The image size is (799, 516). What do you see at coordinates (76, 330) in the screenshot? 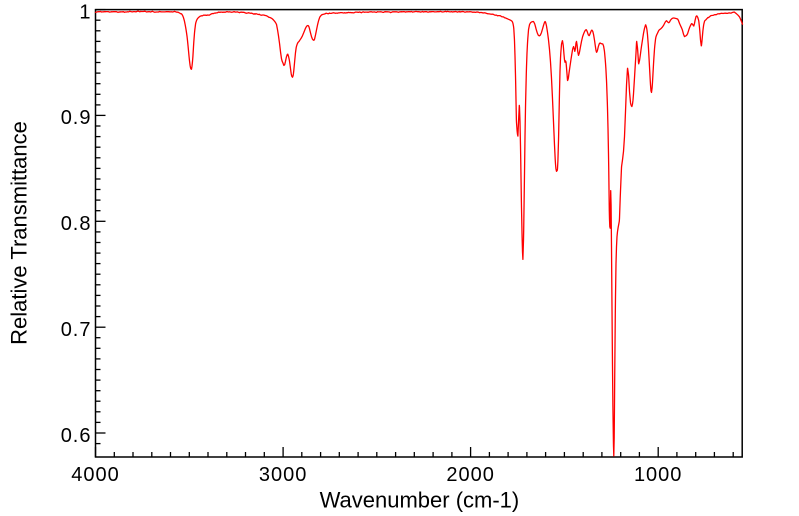
I see `svg-text: 0.7` at bounding box center [76, 330].